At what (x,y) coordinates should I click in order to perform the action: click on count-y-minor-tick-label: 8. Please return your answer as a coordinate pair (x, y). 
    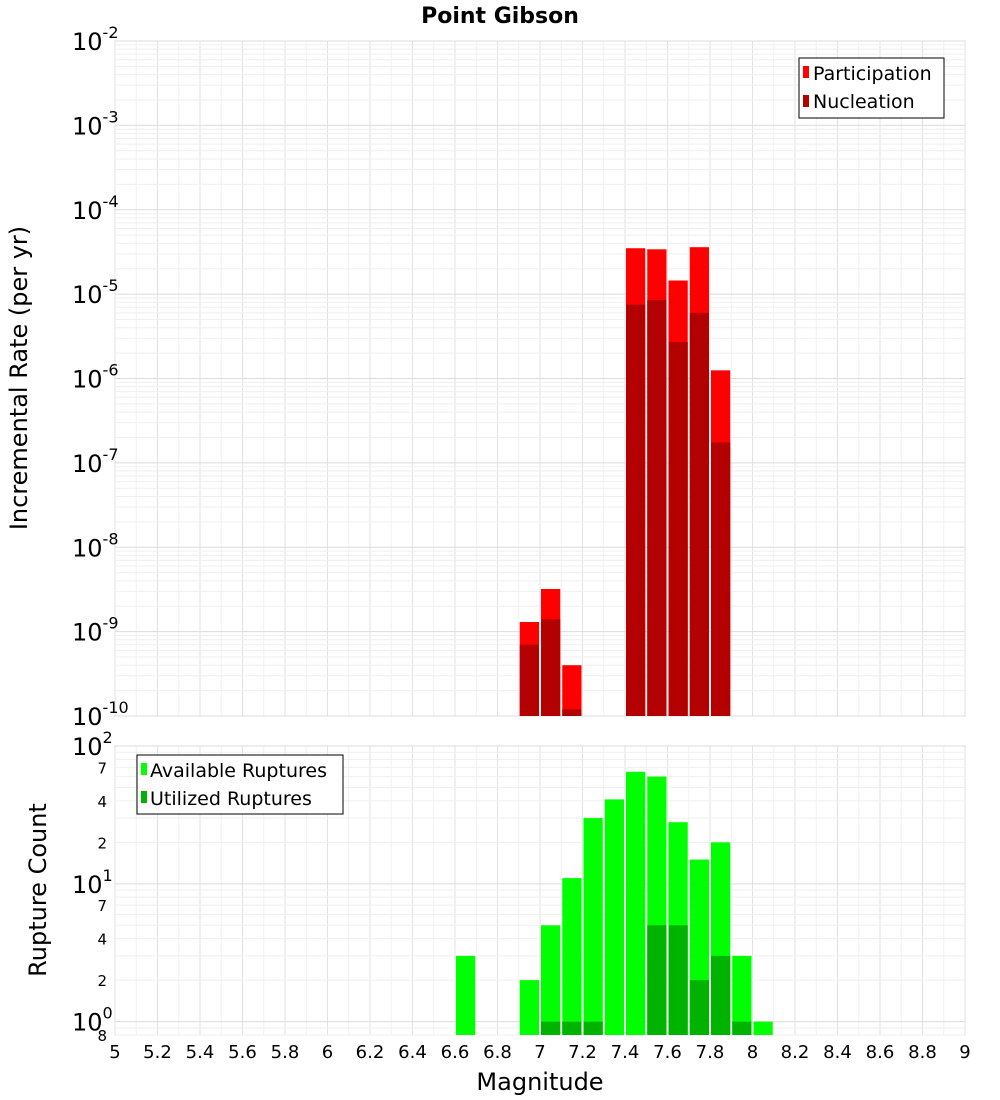
    Looking at the image, I should click on (102, 1036).